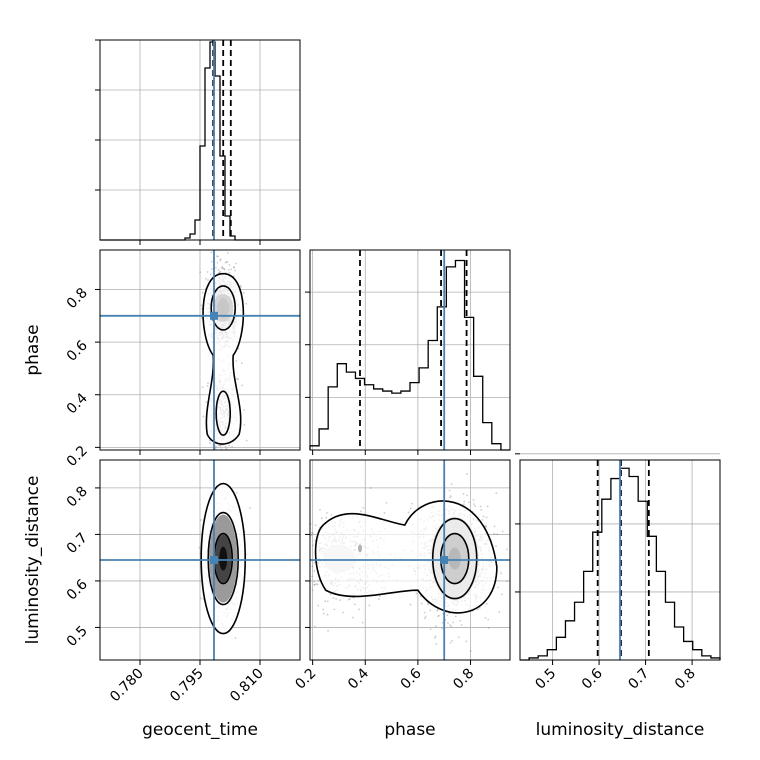  I want to click on x-tick-label-geocent_time: 0.795, so click(187, 686).